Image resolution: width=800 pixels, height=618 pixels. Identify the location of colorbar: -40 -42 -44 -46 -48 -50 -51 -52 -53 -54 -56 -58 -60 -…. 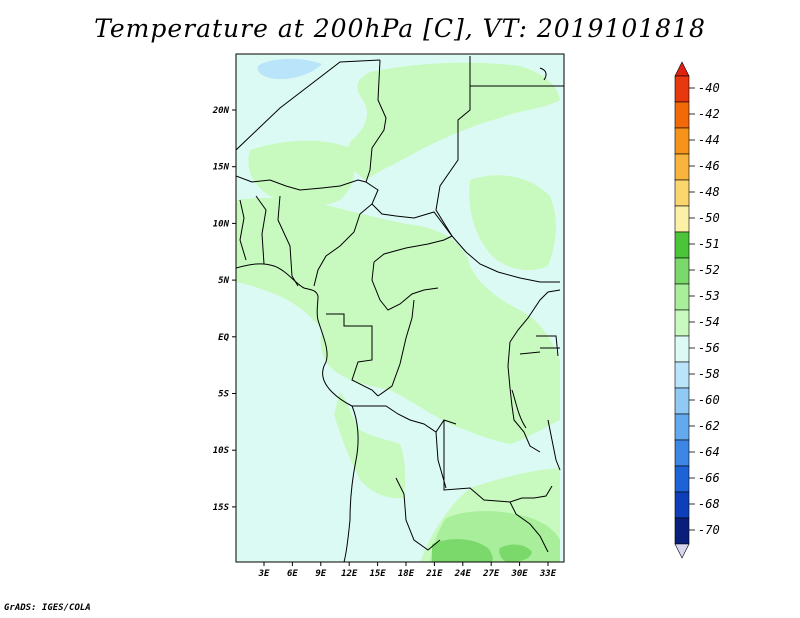
(697, 310).